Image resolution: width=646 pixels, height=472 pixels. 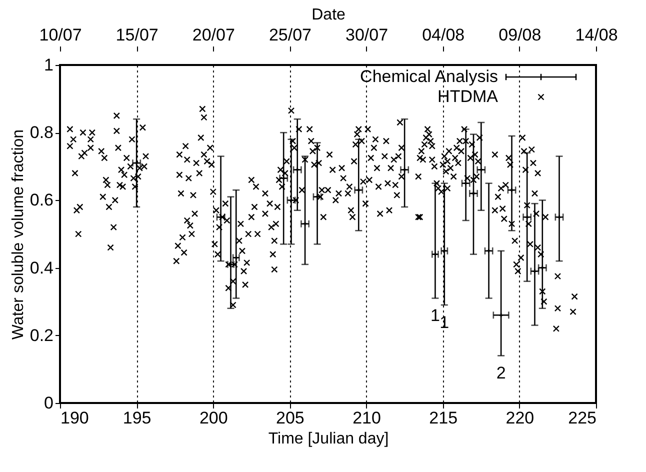 I want to click on x2-tick-label: 04/08, so click(x=443, y=35).